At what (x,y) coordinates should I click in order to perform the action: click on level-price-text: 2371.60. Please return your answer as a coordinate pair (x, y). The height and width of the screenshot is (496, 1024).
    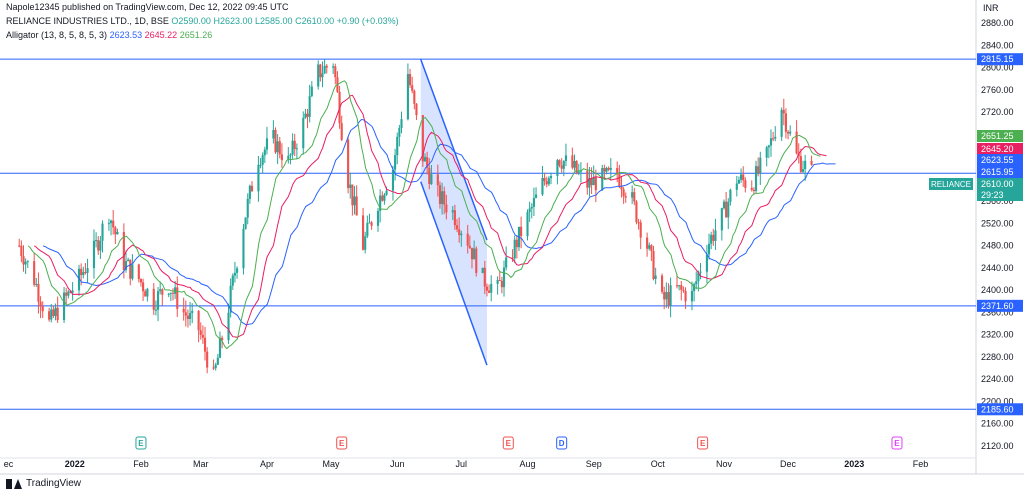
    Looking at the image, I should click on (997, 306).